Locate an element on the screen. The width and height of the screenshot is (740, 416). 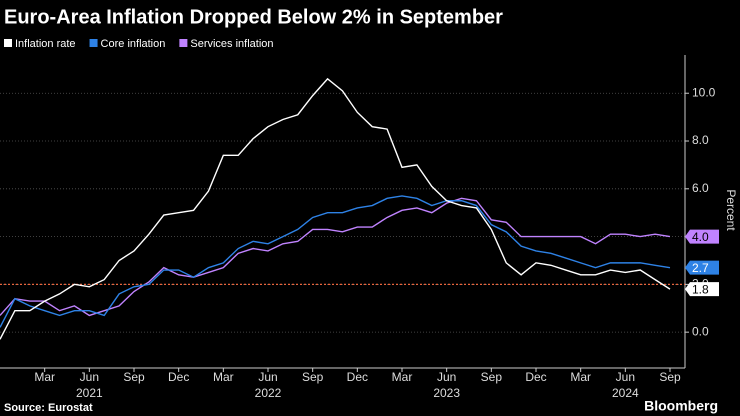
value-label: 4.0 is located at coordinates (702, 236).